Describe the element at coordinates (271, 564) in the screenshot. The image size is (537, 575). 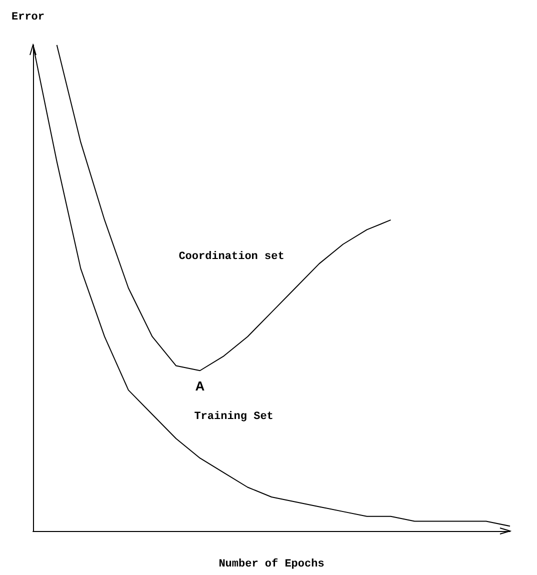
I see `x-axis-title: Number of Epochs` at that location.